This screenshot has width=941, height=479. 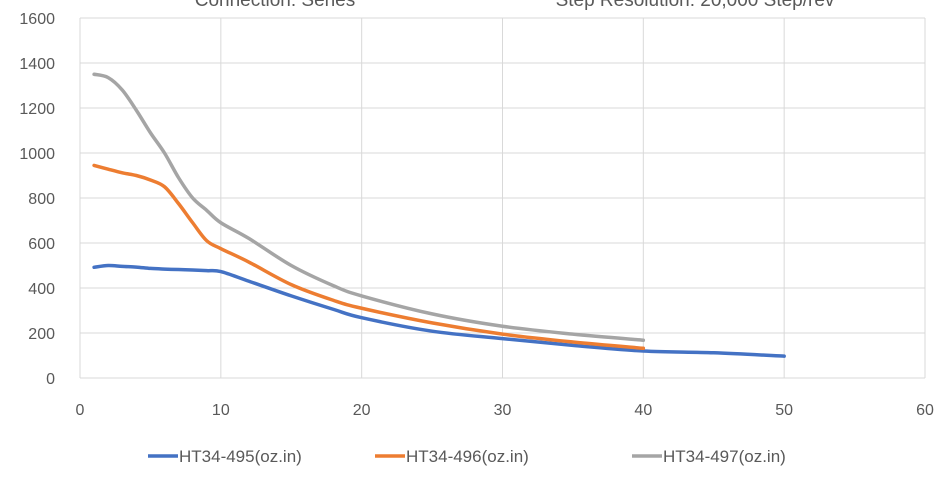 I want to click on title-connection: Connection: Series, so click(x=275, y=5).